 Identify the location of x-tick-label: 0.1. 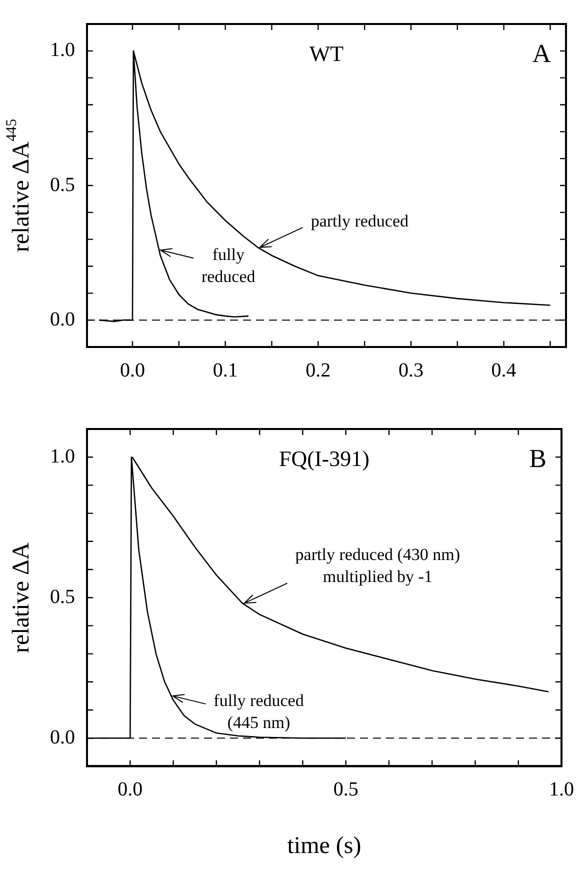
(225, 370).